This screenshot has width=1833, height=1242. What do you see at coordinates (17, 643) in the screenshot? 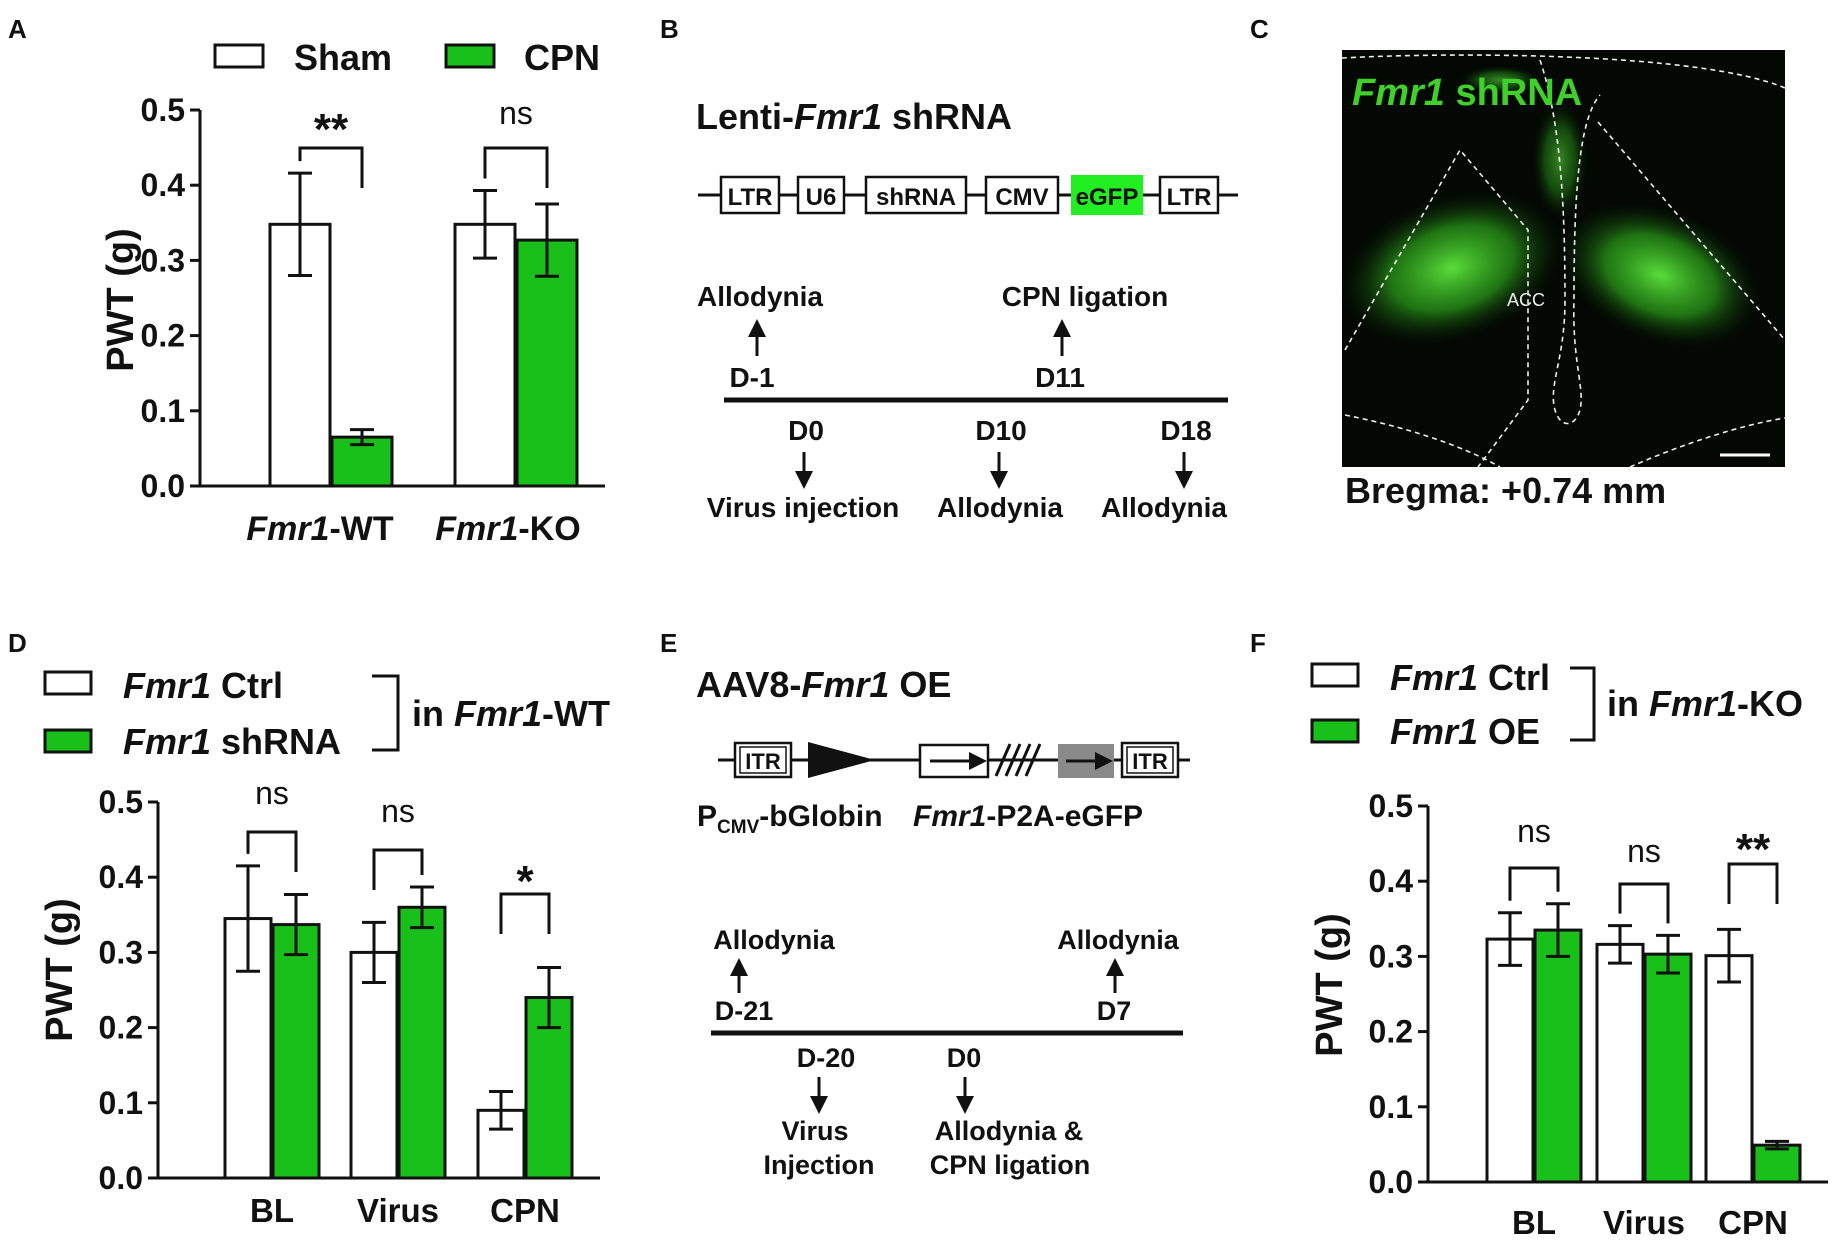
I see `panel-letter-d: D` at bounding box center [17, 643].